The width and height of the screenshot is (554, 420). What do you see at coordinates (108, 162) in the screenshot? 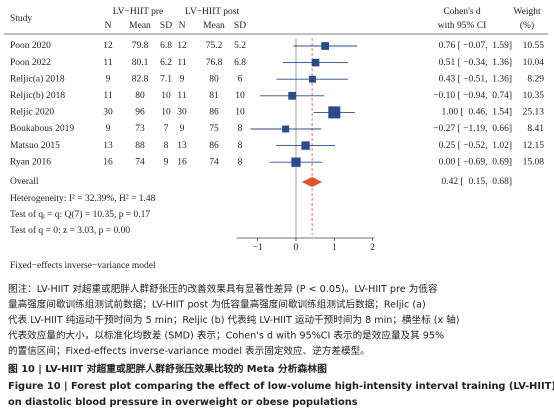
I see `pre-cell: 16` at bounding box center [108, 162].